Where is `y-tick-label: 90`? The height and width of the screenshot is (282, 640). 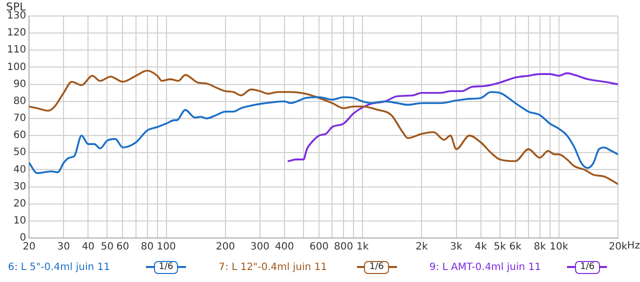
y-tick-label: 90 is located at coordinates (19, 84).